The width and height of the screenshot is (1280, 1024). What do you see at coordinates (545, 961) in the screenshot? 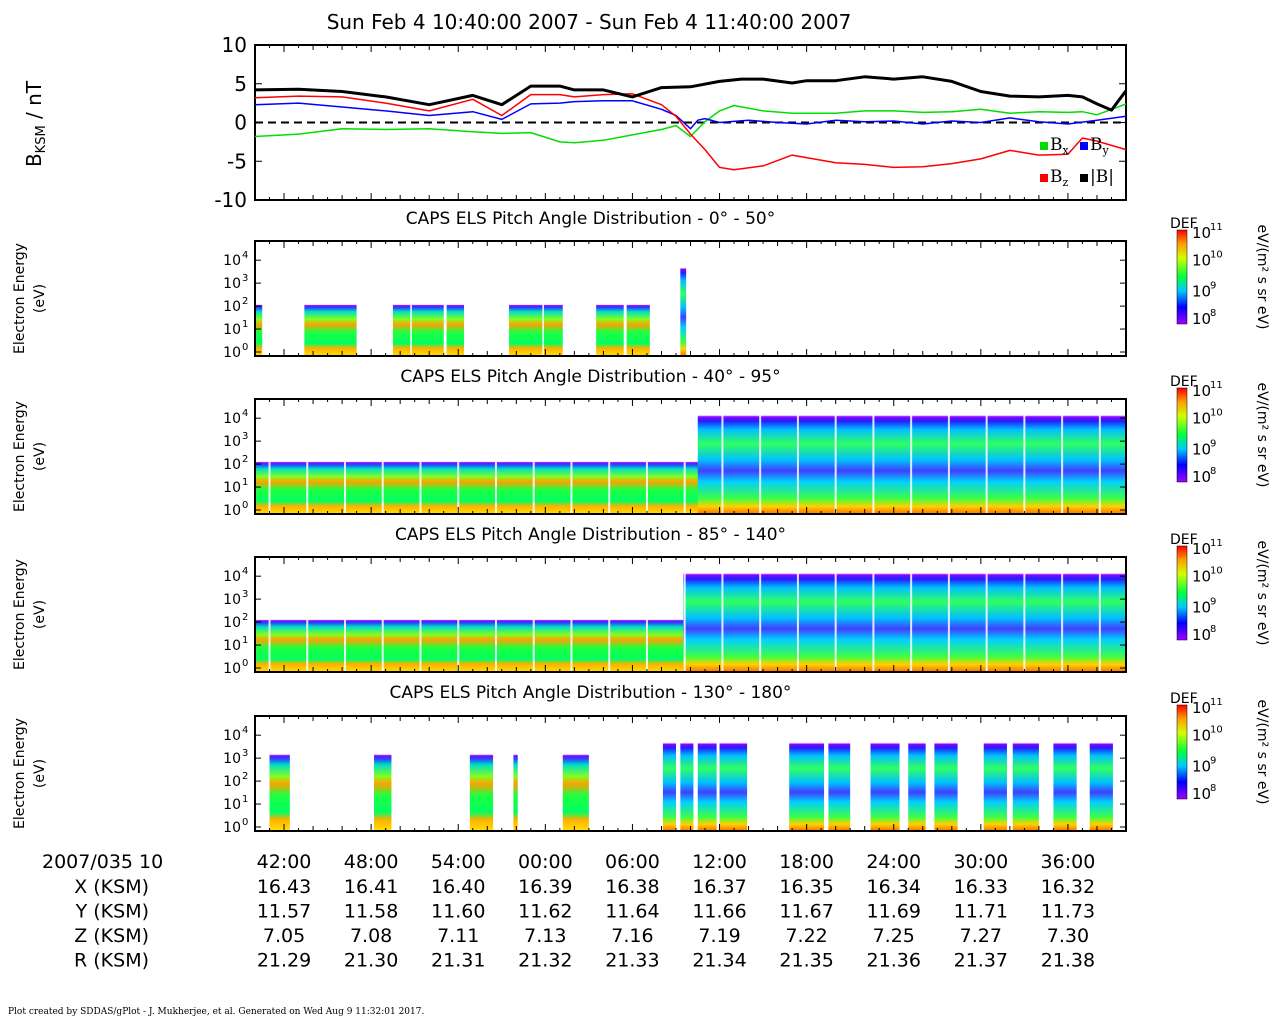
I see `ephemeris-value: 21.32` at bounding box center [545, 961].